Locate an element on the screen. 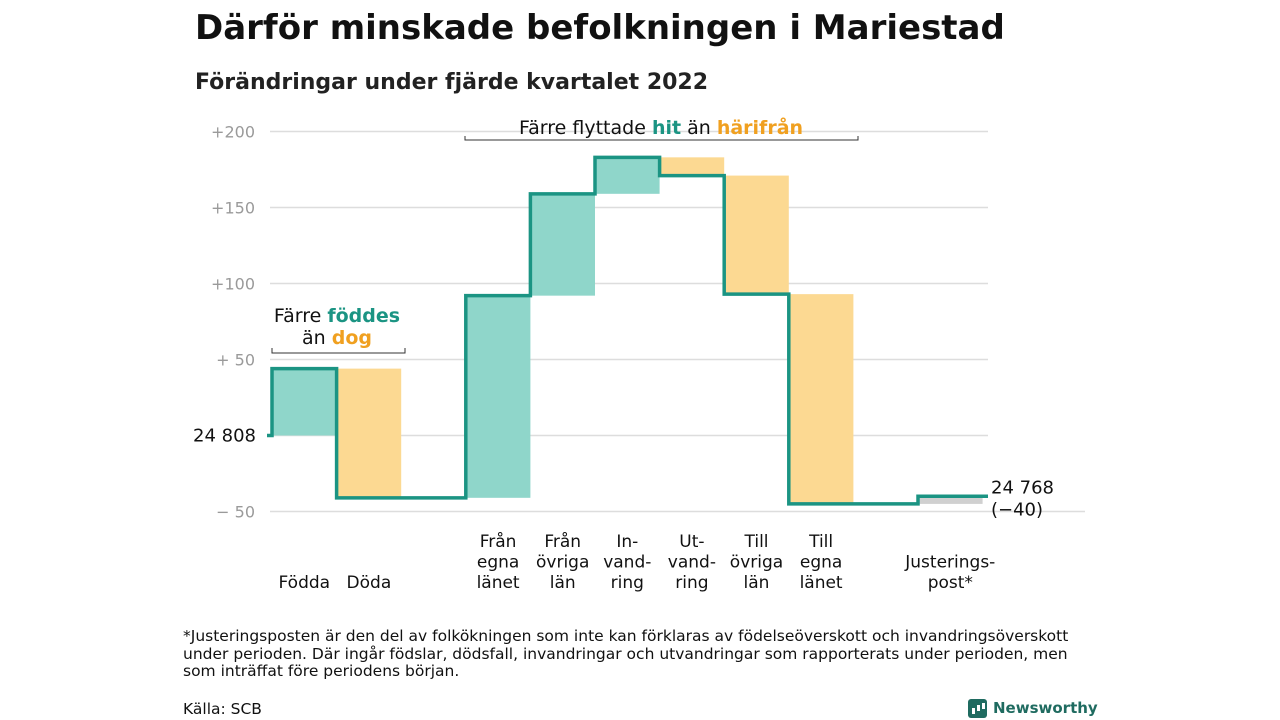 The width and height of the screenshot is (1280, 720). births-annotation-line2: än dog is located at coordinates (337, 338).